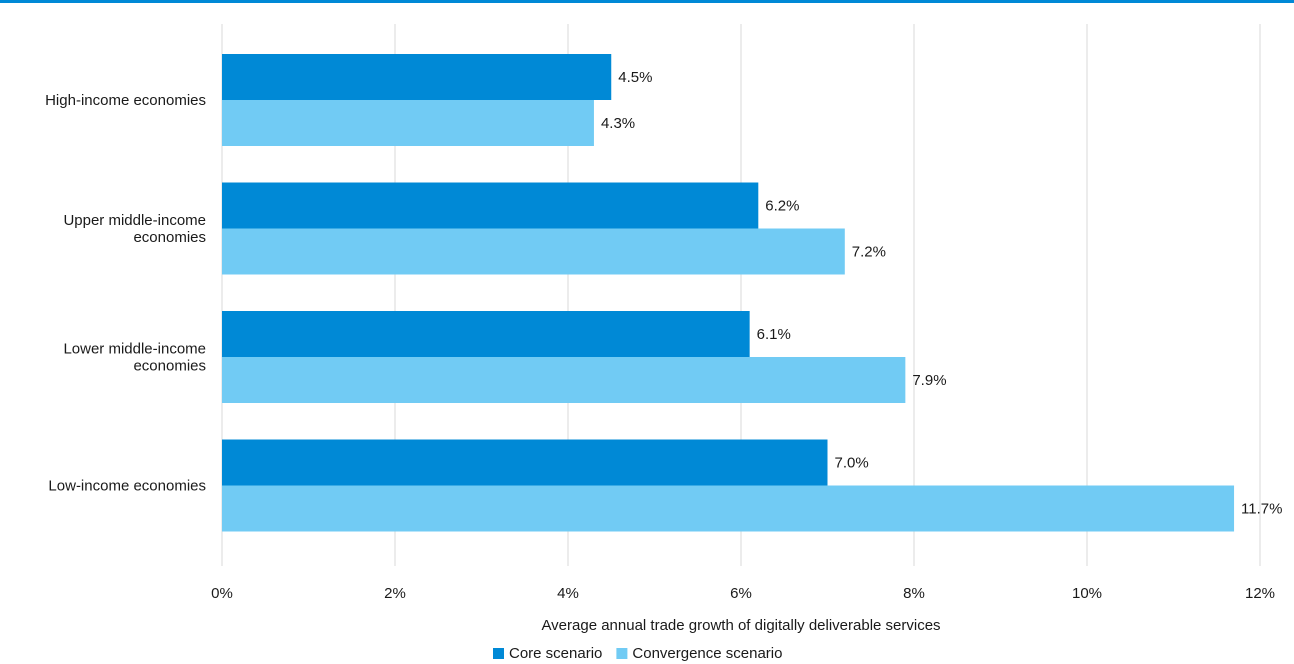 The height and width of the screenshot is (664, 1294). I want to click on category-label: Lower middle-income economies, so click(134, 358).